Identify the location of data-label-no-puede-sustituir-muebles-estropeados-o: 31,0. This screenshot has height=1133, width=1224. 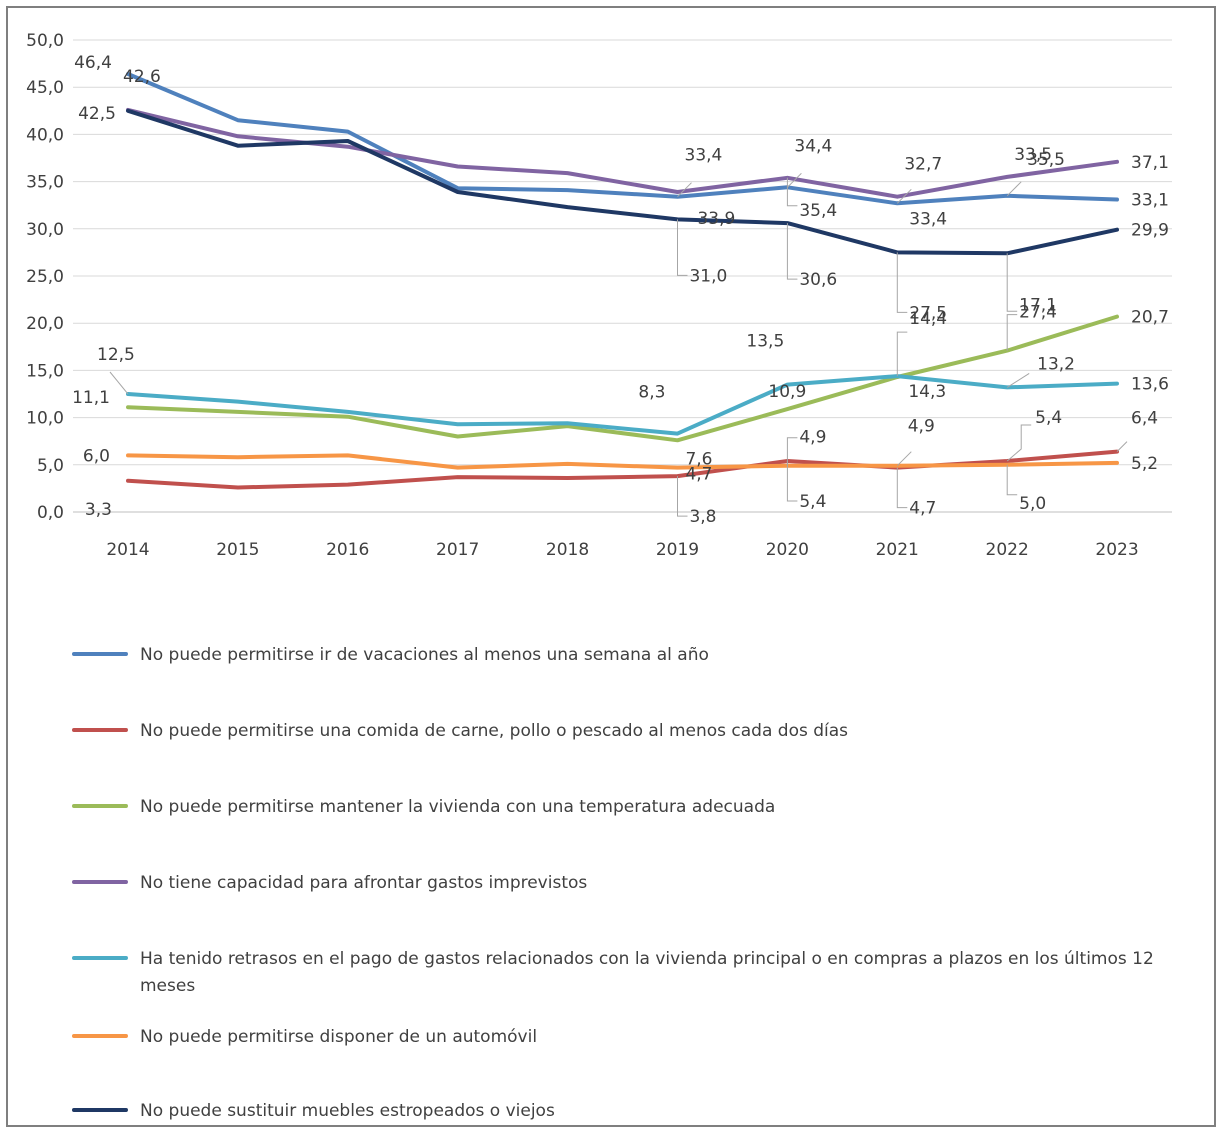
(708, 276).